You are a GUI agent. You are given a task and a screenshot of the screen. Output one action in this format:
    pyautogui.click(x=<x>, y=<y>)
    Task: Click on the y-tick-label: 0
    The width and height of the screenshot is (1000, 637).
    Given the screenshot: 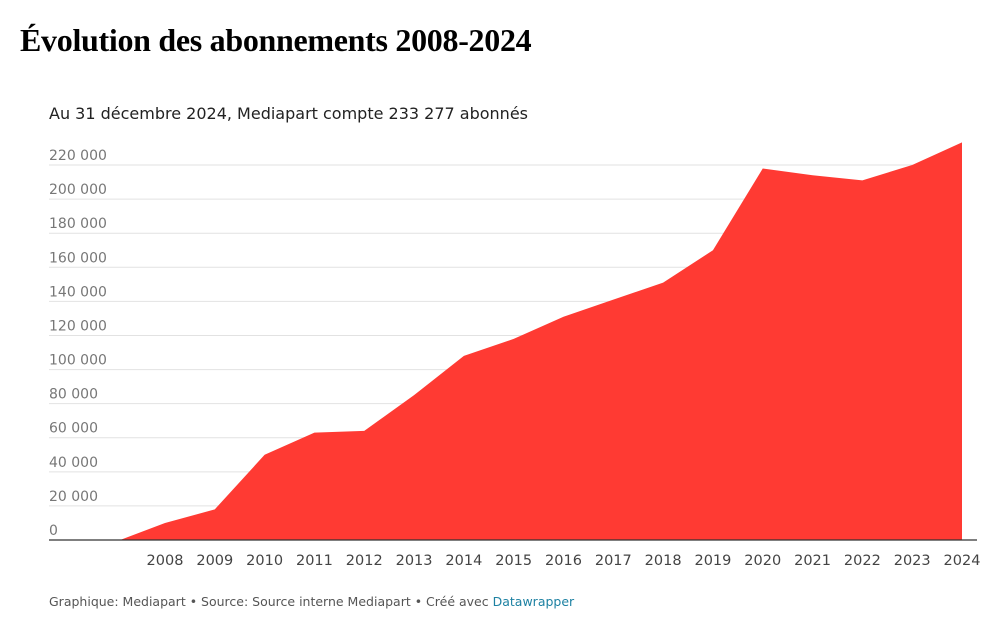 What is the action you would take?
    pyautogui.click(x=53, y=531)
    